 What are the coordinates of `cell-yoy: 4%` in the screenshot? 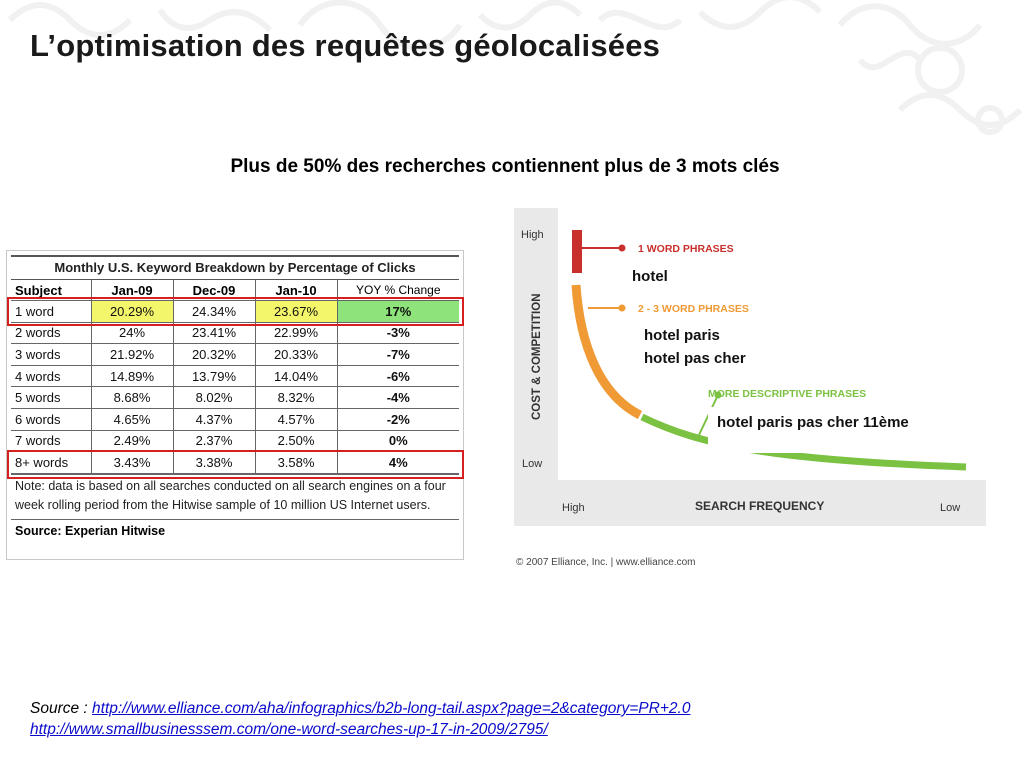 It's located at (397, 462).